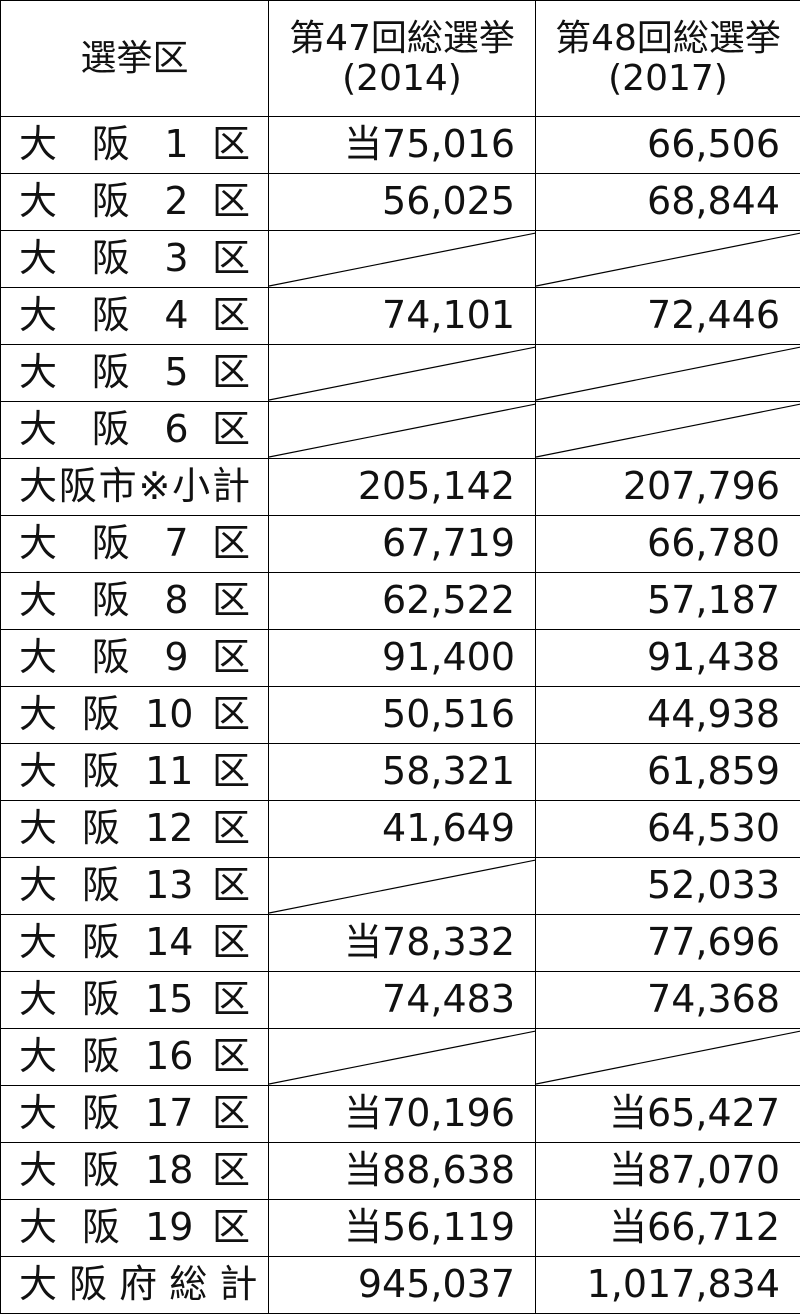  What do you see at coordinates (134, 430) in the screenshot?
I see `district-cell: 大 阪 6 区` at bounding box center [134, 430].